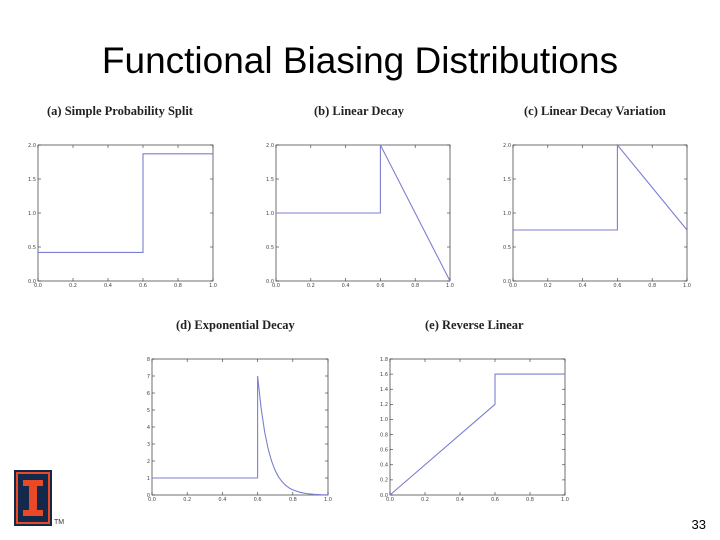 This screenshot has height=540, width=720. What do you see at coordinates (33, 498) in the screenshot?
I see `university-logo-icon` at bounding box center [33, 498].